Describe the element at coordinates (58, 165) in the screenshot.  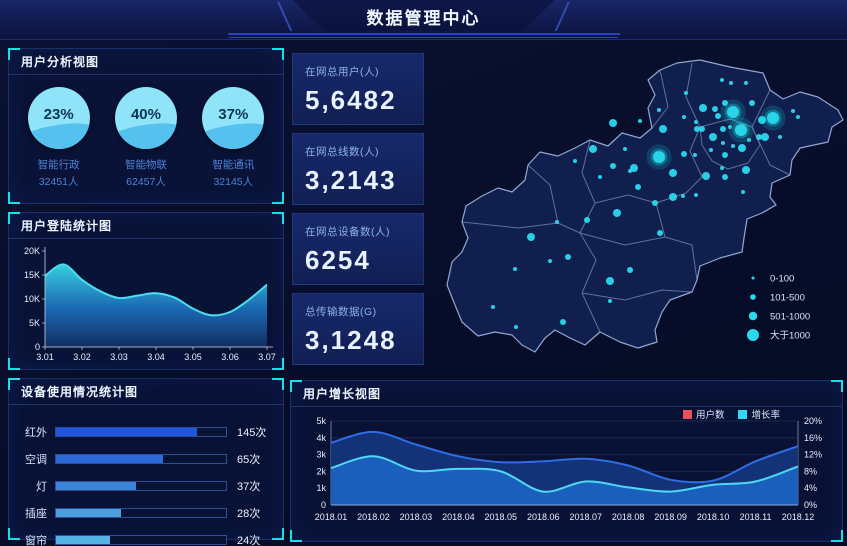
I see `gauge-label: 智能行政` at that location.